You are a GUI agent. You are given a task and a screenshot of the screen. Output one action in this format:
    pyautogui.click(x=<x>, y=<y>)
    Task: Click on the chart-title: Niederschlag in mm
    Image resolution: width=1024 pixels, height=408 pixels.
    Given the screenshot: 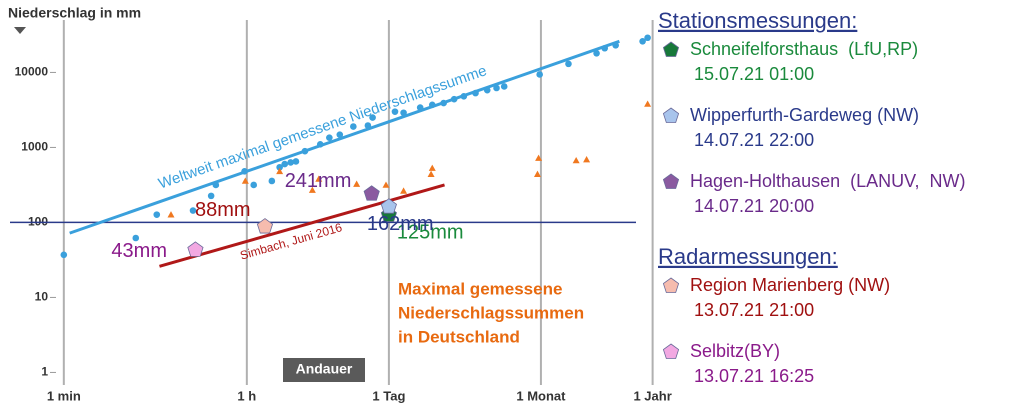 What is the action you would take?
    pyautogui.click(x=74, y=13)
    